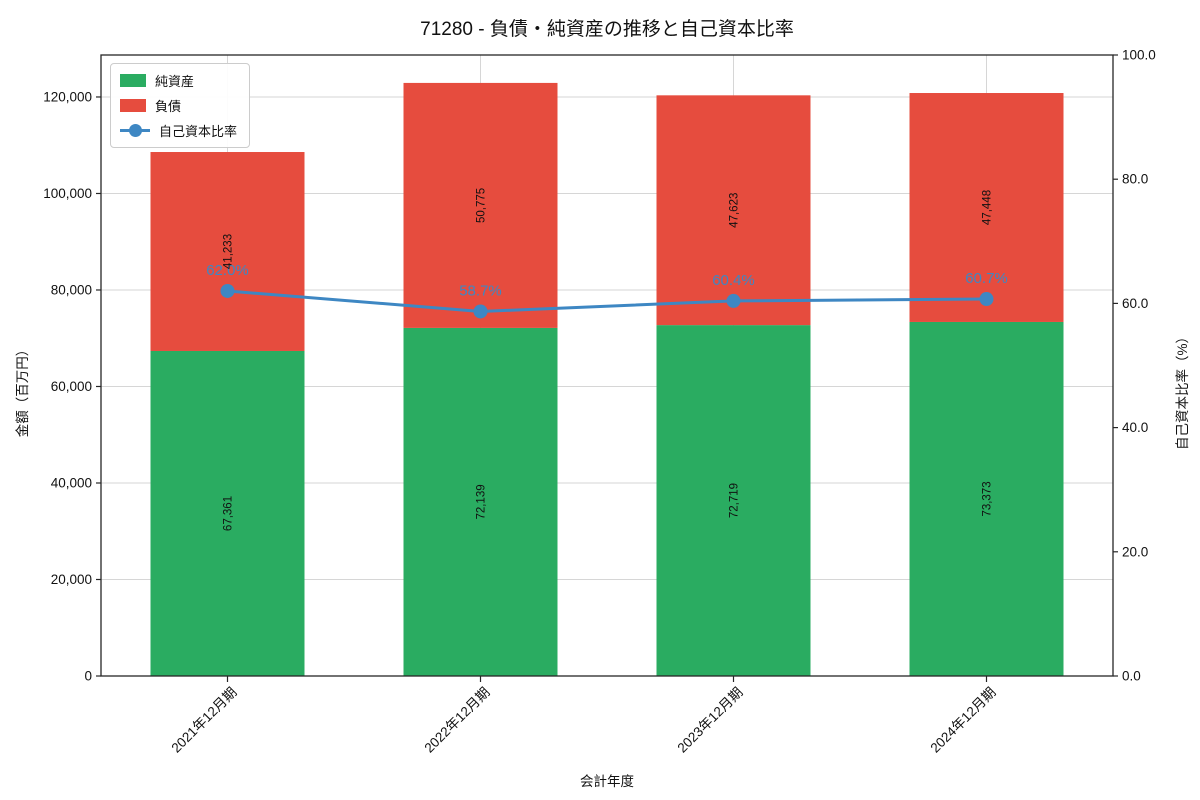 Image resolution: width=1200 pixels, height=800 pixels. What do you see at coordinates (71, 289) in the screenshot?
I see `left-tick-label: 80,000` at bounding box center [71, 289].